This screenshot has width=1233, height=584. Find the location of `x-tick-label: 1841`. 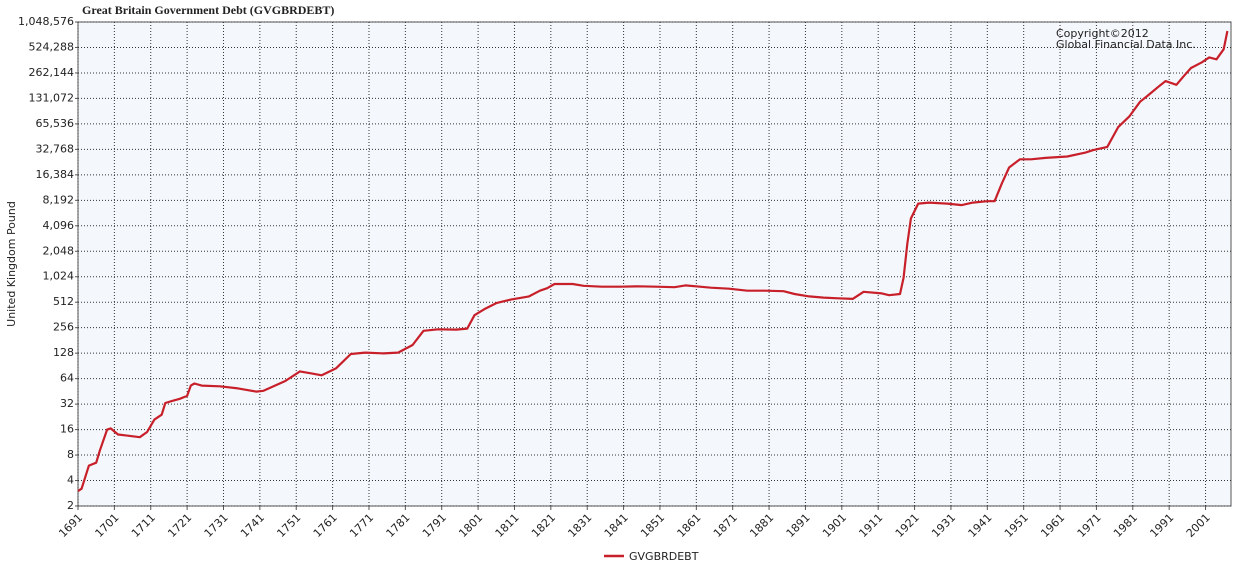

x-tick-label: 1841 is located at coordinates (616, 525).